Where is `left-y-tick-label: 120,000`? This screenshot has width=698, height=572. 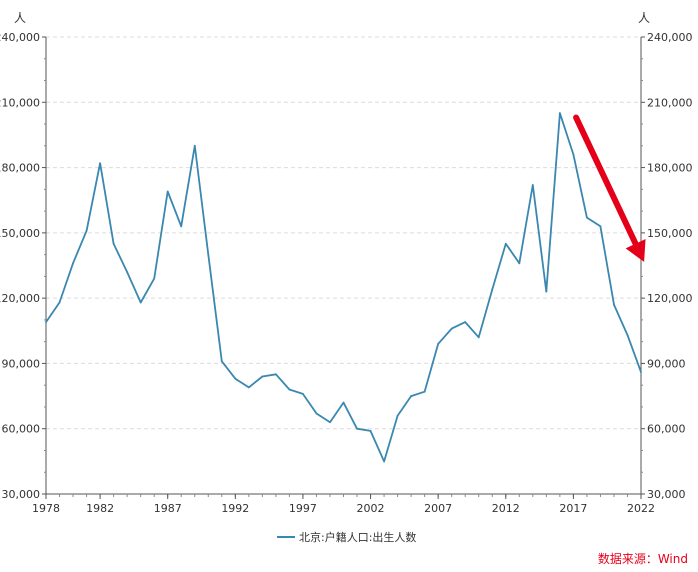 left-y-tick-label: 120,000 is located at coordinates (20, 298).